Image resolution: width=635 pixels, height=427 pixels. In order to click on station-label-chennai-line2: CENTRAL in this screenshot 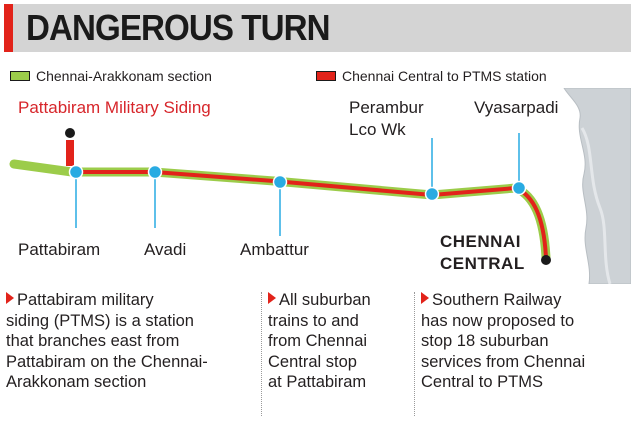, I will do `click(482, 263)`.